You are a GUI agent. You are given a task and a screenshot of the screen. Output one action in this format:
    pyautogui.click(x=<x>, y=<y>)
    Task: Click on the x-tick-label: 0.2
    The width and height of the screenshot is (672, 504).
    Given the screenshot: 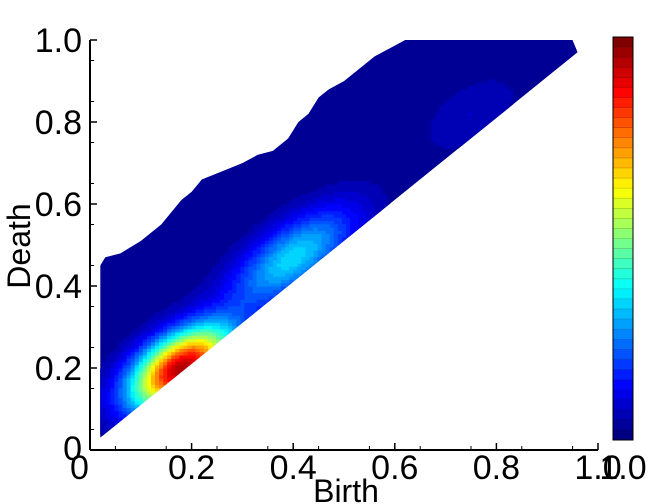 What is the action you would take?
    pyautogui.click(x=191, y=468)
    